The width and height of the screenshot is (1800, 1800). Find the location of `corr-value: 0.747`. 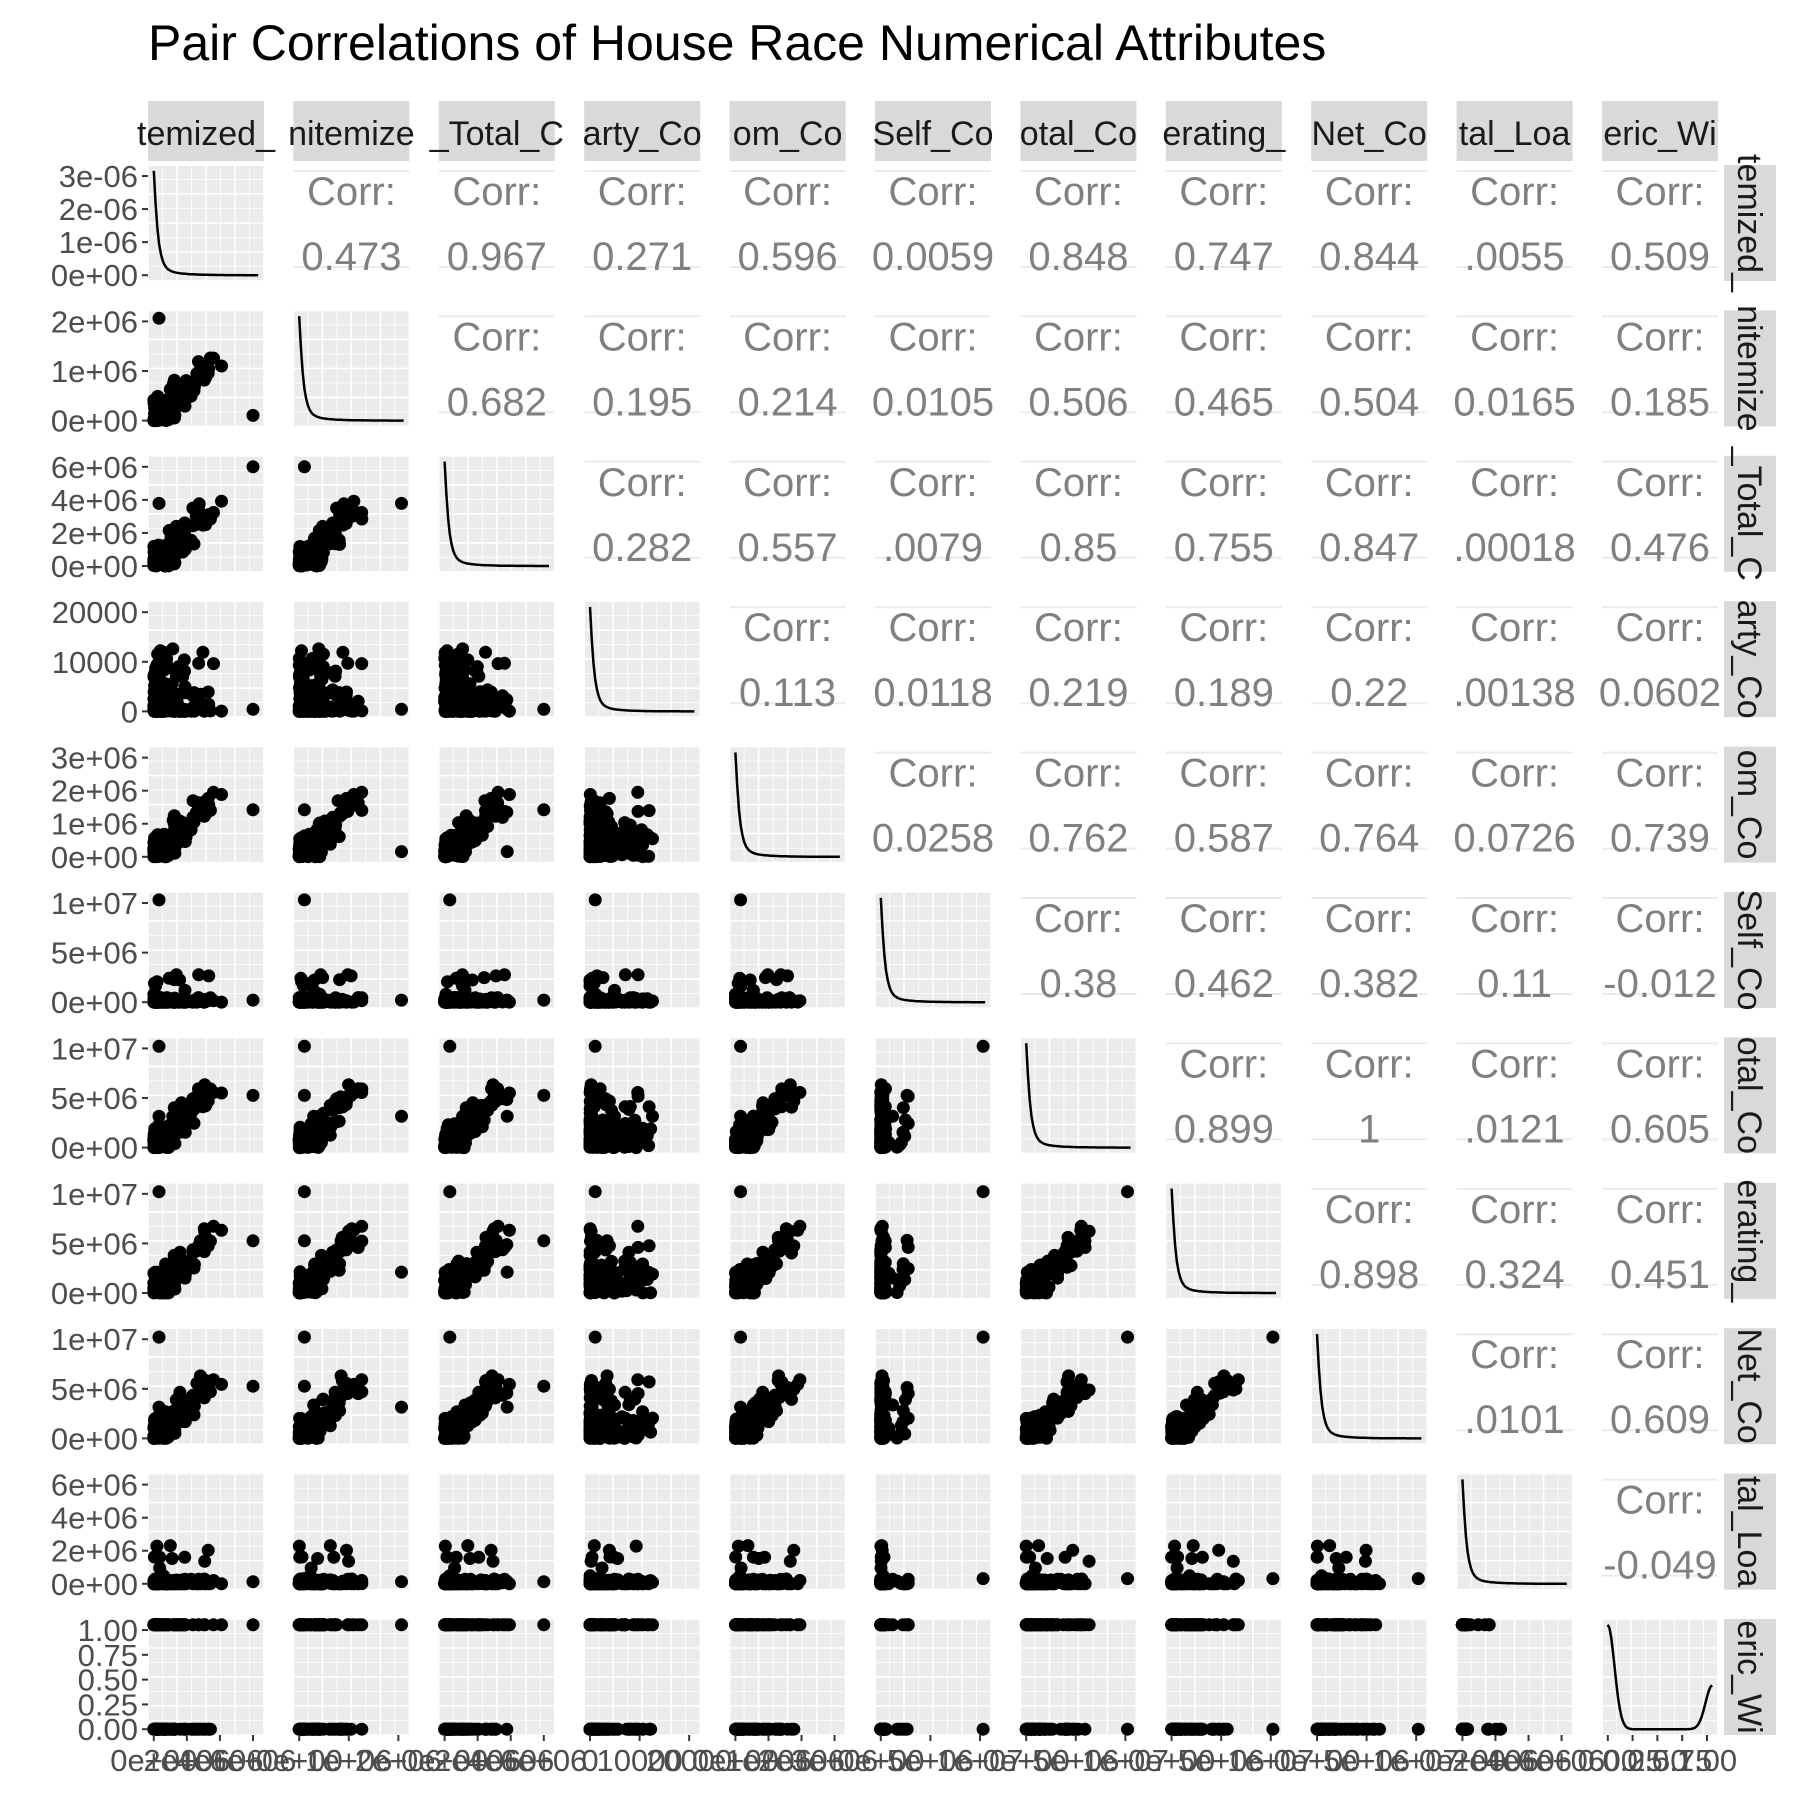

corr-value: 0.747 is located at coordinates (1224, 257).